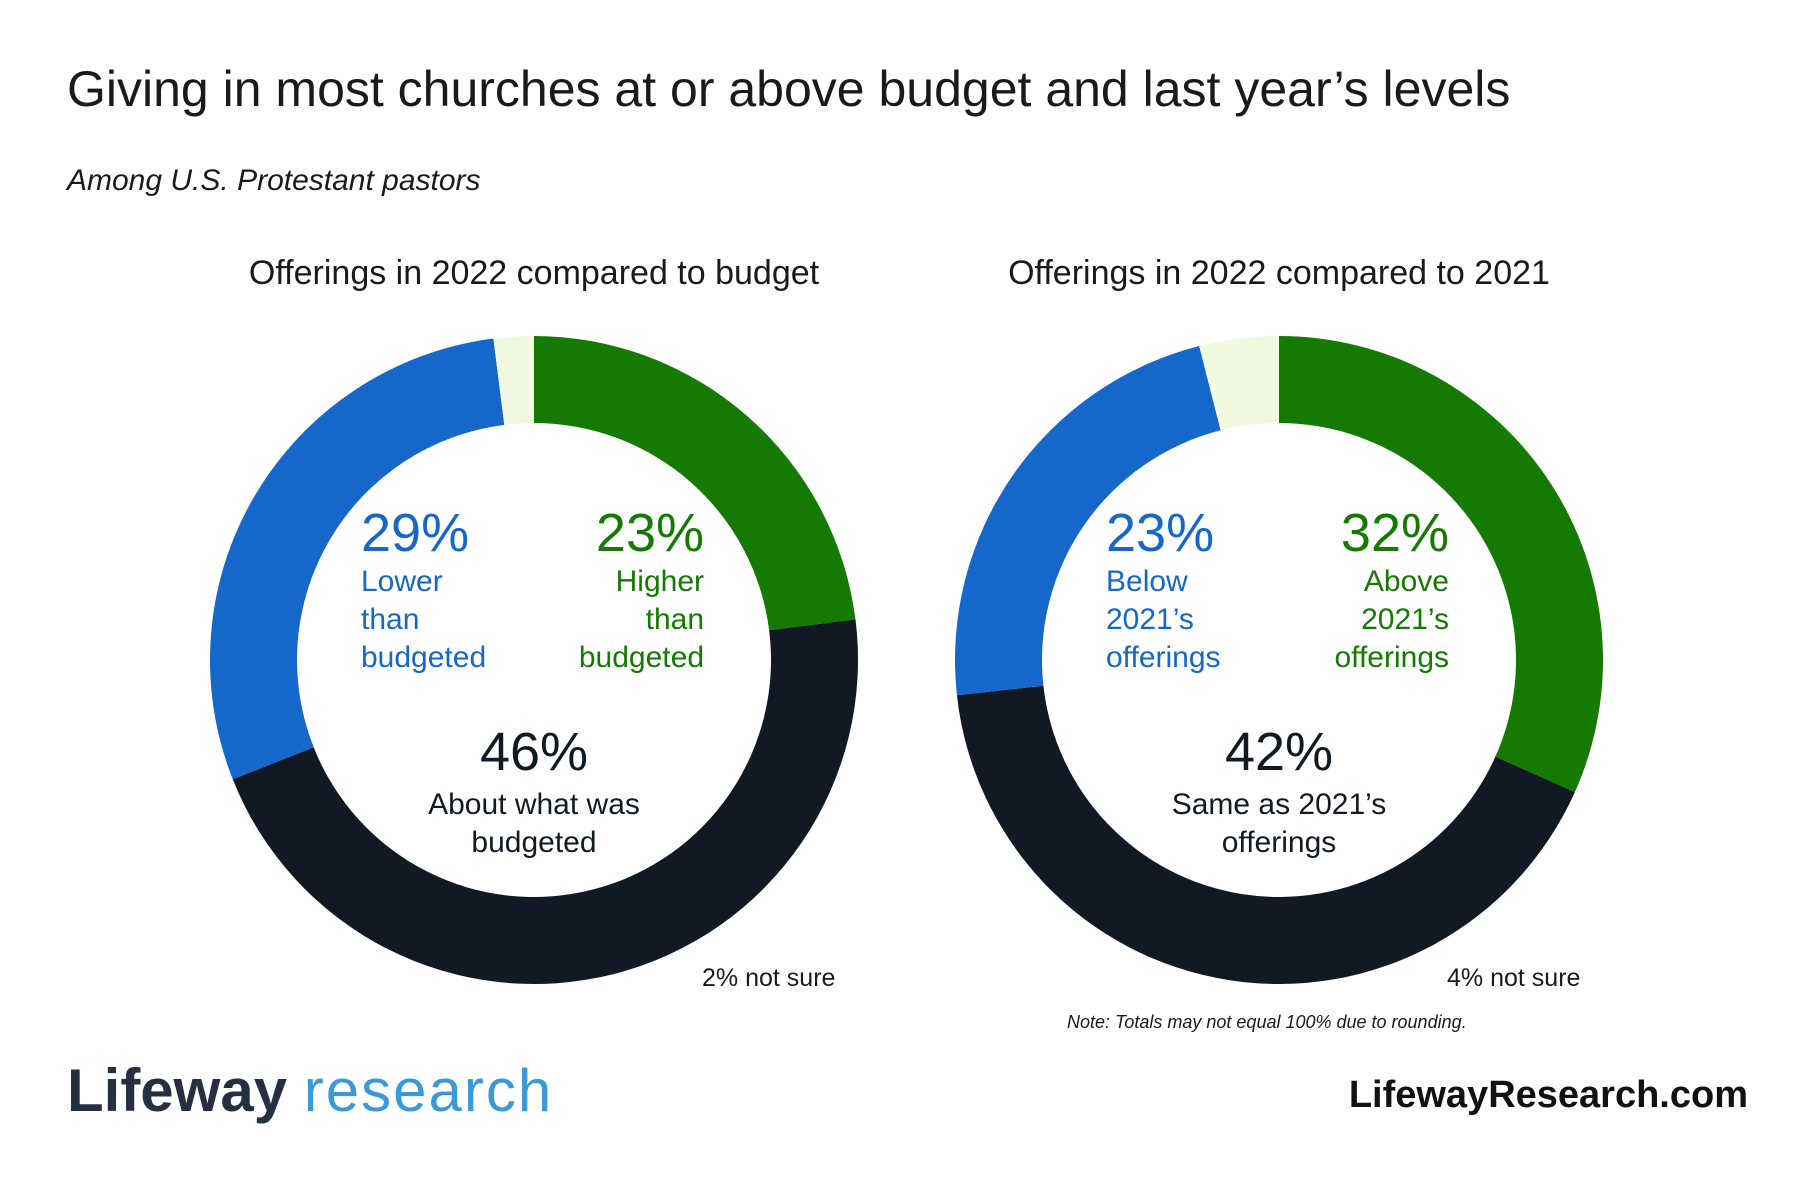  I want to click on website: LifewayResearch.com, so click(1548, 1095).